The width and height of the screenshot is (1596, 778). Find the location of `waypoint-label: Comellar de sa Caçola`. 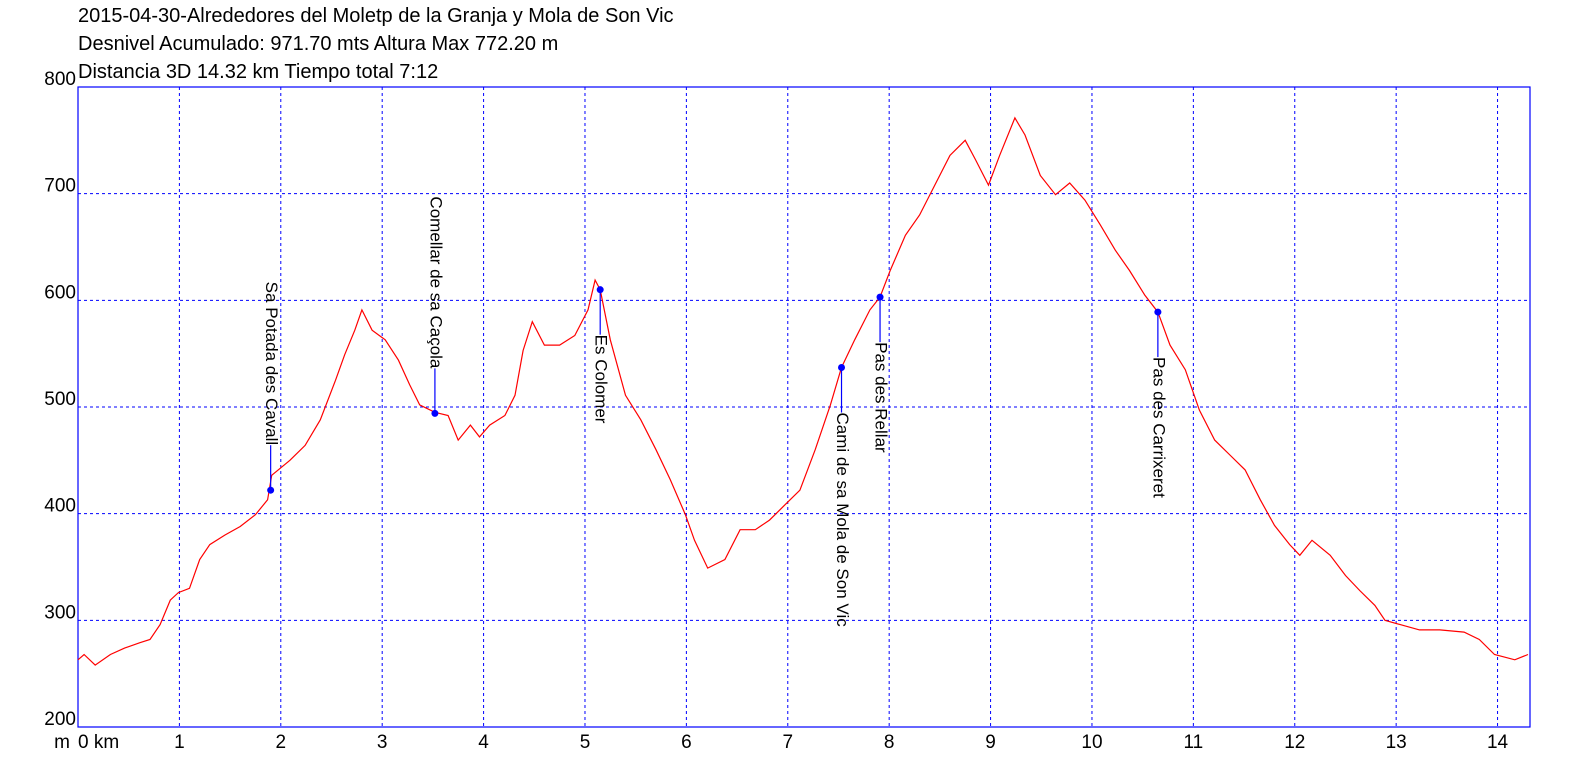

waypoint-label: Comellar de sa Caçola is located at coordinates (435, 282).